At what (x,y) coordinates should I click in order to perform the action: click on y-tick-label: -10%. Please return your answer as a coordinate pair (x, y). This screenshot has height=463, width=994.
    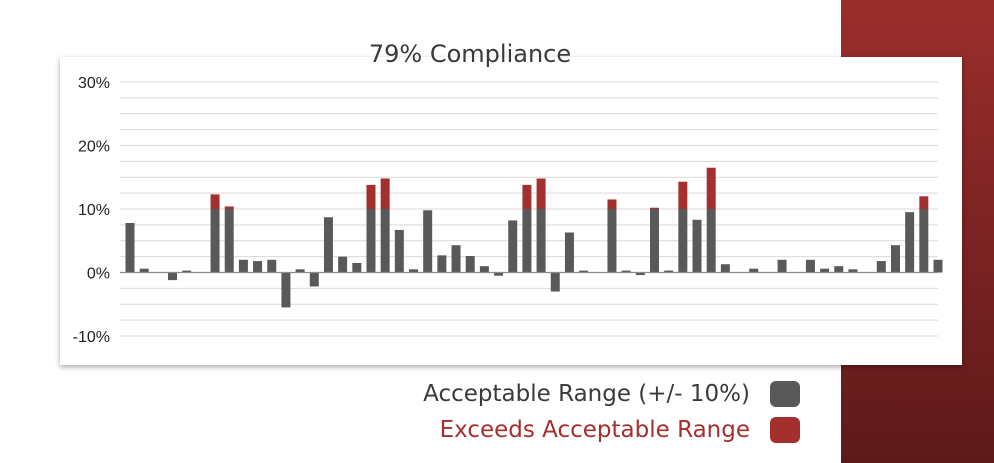
    Looking at the image, I should click on (91, 337).